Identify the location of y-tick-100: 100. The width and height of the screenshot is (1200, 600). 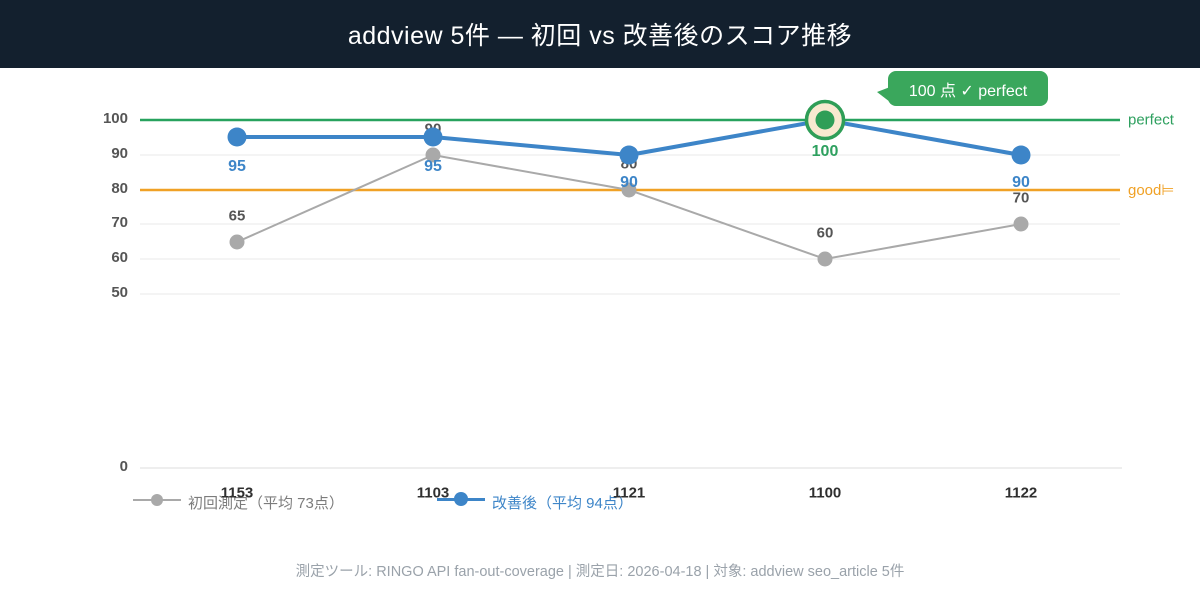
(115, 118).